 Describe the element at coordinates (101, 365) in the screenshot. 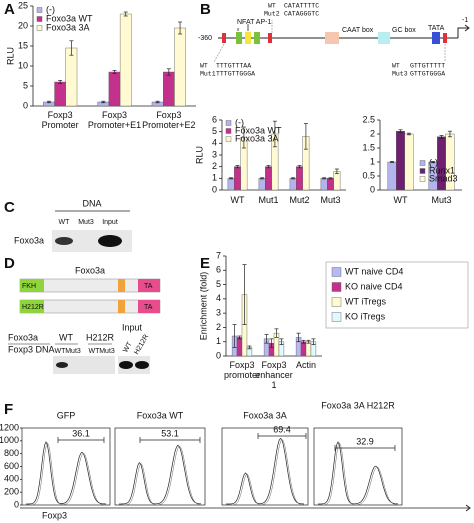

I see `gel` at that location.